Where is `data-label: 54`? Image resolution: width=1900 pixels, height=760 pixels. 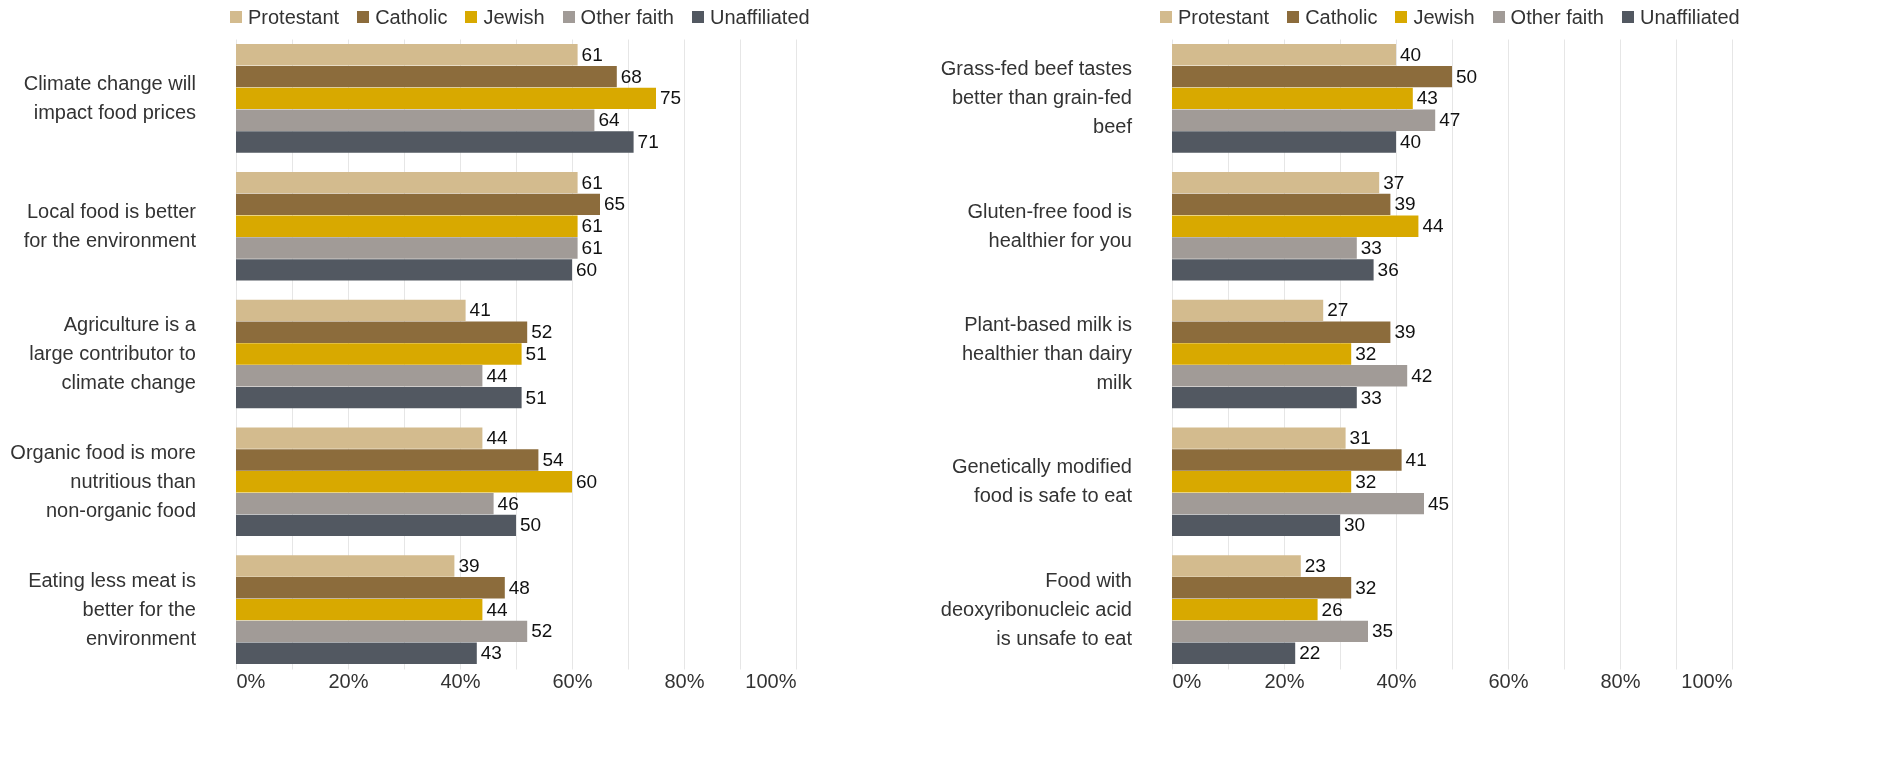
data-label: 54 is located at coordinates (553, 459).